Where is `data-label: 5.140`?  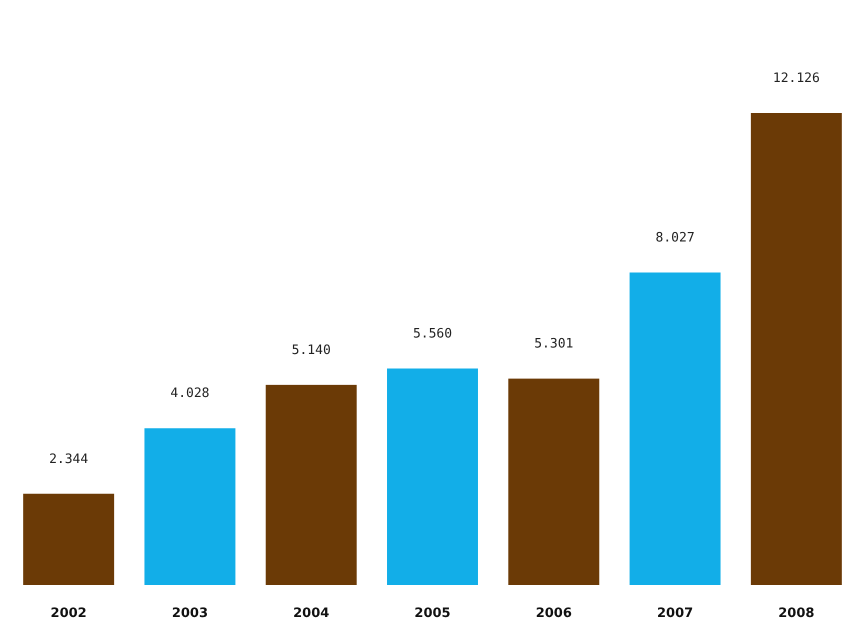
data-label: 5.140 is located at coordinates (311, 350).